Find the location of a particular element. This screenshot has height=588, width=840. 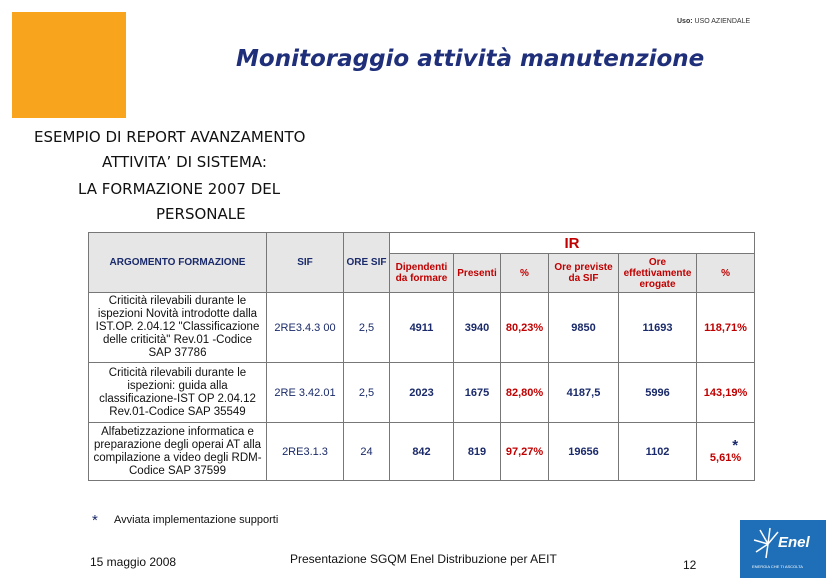

cell-text: 4187,5 is located at coordinates (583, 392).